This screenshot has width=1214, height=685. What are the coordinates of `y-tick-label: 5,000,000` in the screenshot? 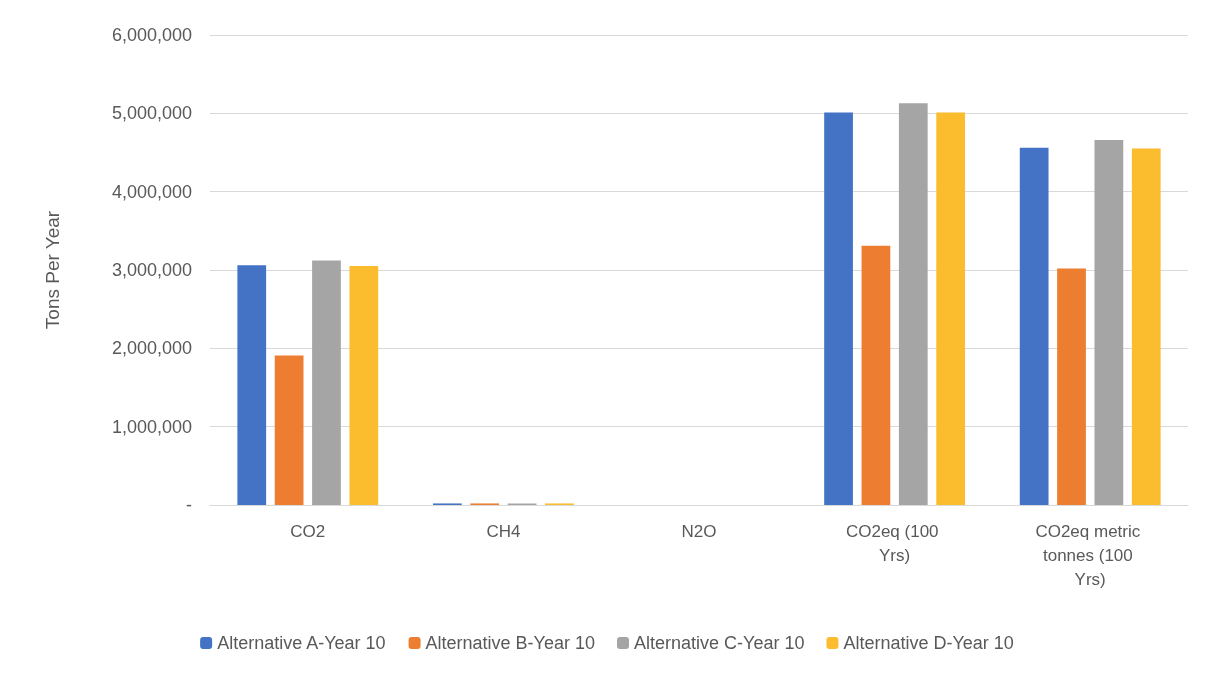 It's located at (151, 113).